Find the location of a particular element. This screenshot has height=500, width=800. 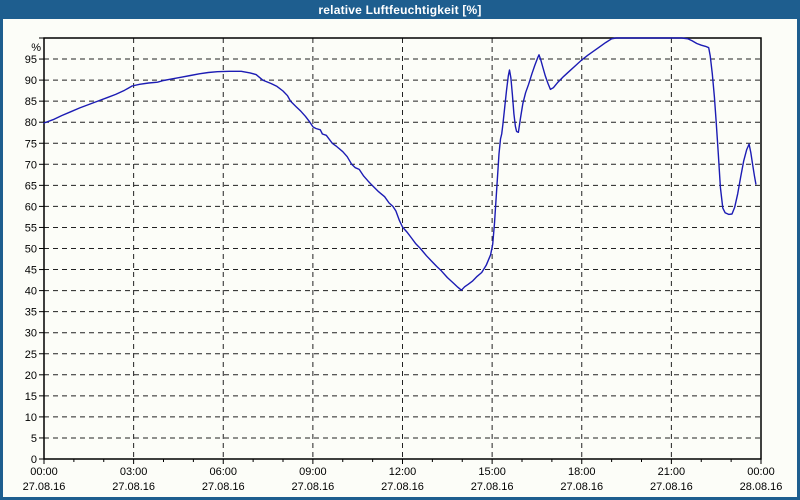

svg-text: 35 is located at coordinates (31, 313).